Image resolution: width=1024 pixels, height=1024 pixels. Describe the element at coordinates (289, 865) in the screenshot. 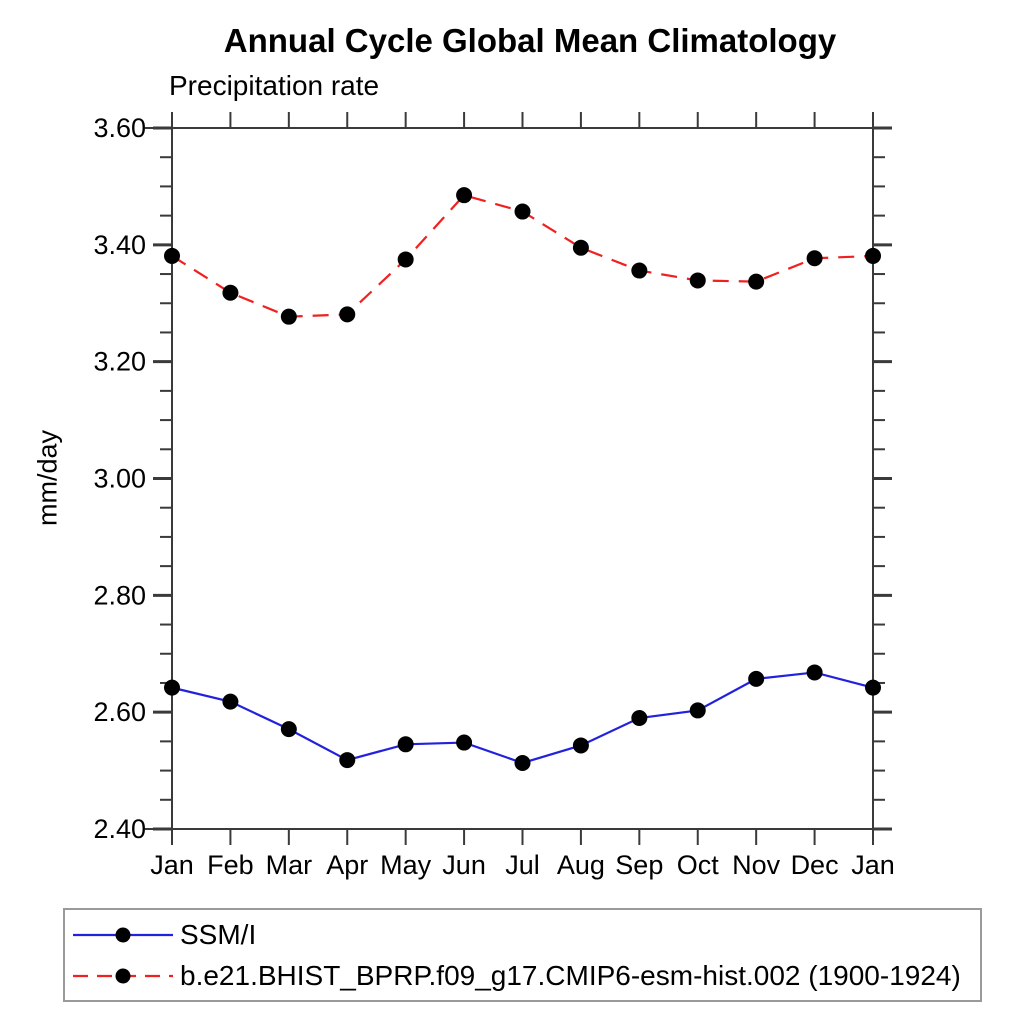

I see `x-tick-label: Mar` at that location.